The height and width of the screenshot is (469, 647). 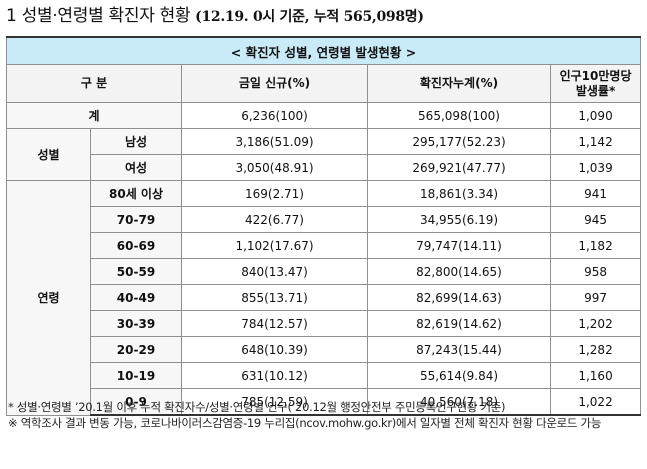 I want to click on table-row: 0-9 785(12.59) 40,560(7.18) 1,022, so click(x=324, y=402).